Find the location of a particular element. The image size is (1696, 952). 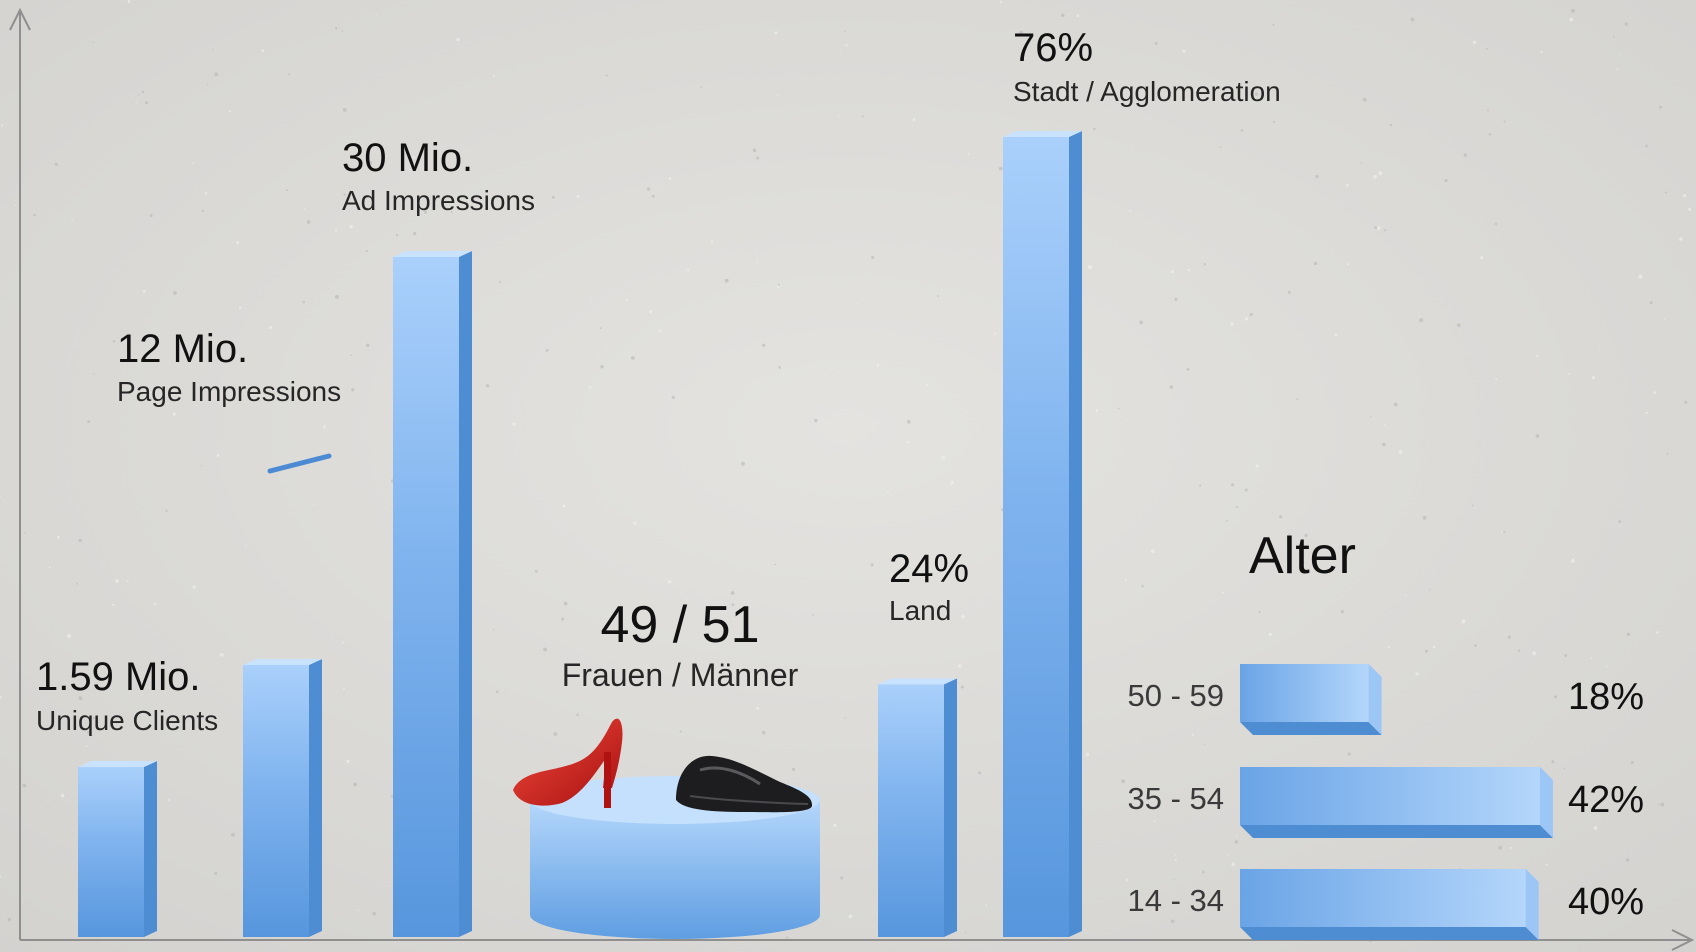

black-oxford-shoe-icon is located at coordinates (744, 784).